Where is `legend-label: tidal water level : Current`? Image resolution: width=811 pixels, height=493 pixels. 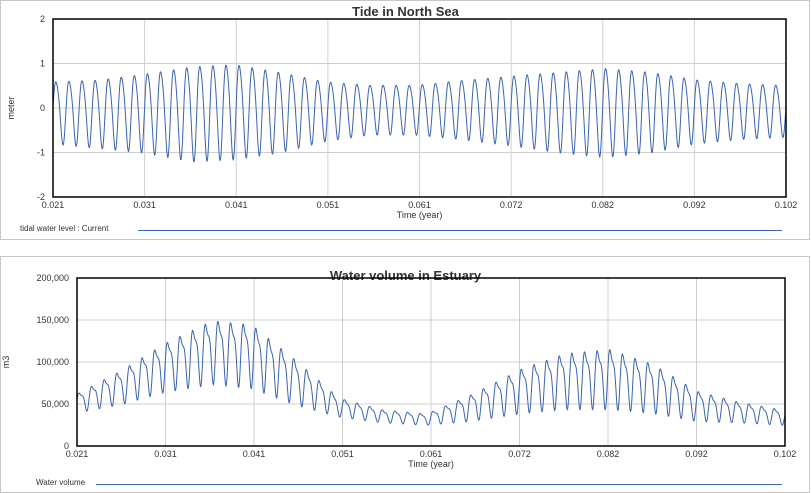
legend-label: tidal water level : Current is located at coordinates (64, 228).